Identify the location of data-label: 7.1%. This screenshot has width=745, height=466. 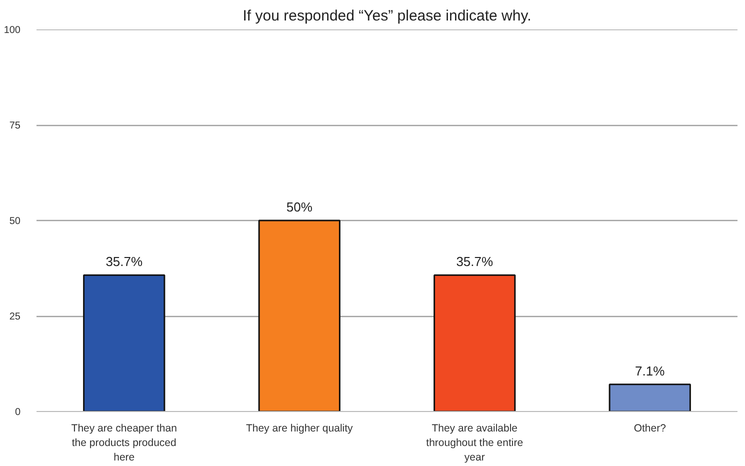
(650, 370).